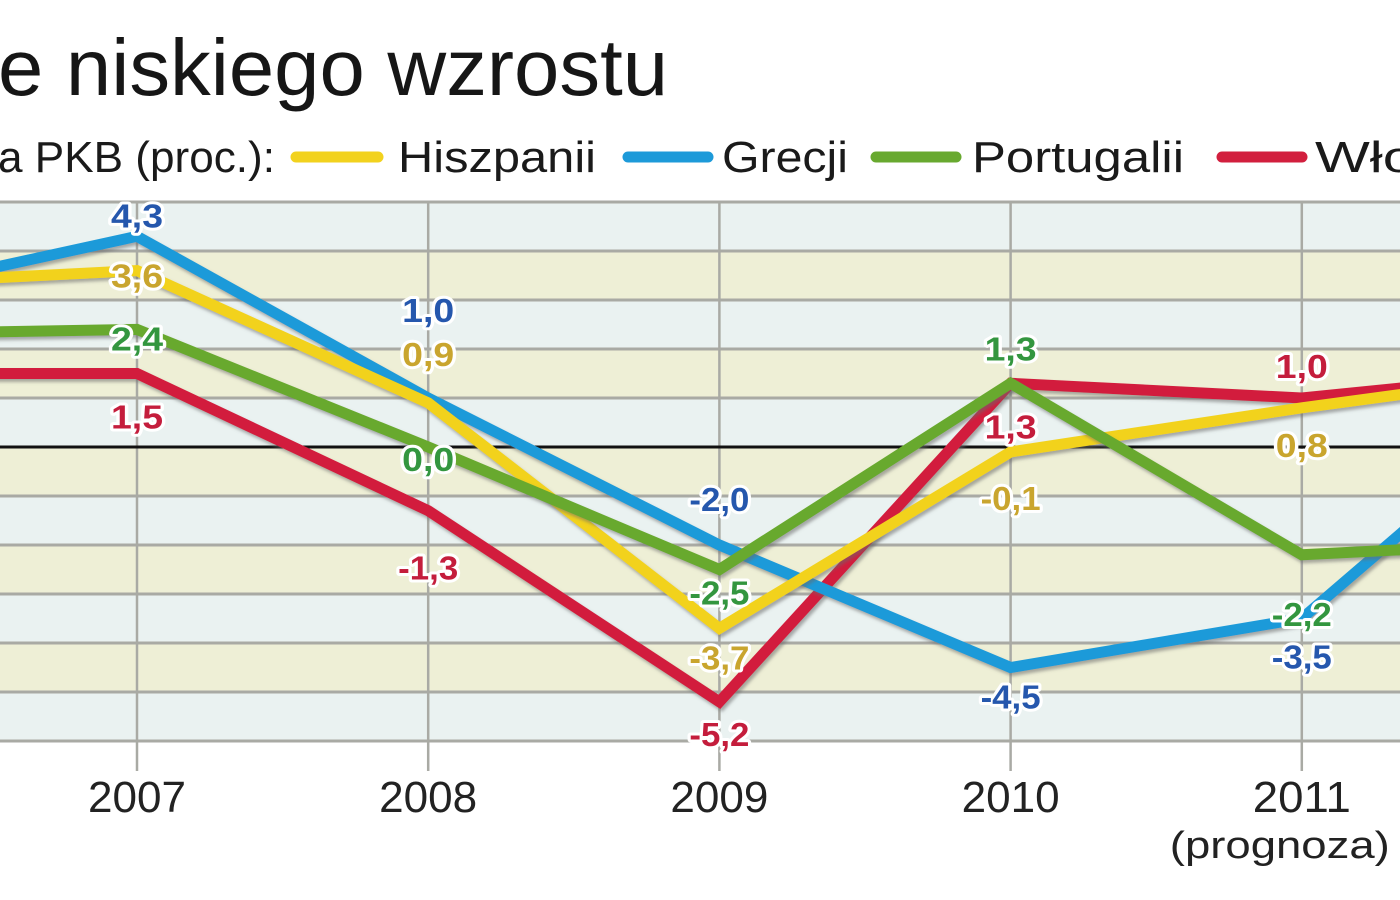 The width and height of the screenshot is (1400, 900). I want to click on legend-label: Grecji, so click(785, 157).